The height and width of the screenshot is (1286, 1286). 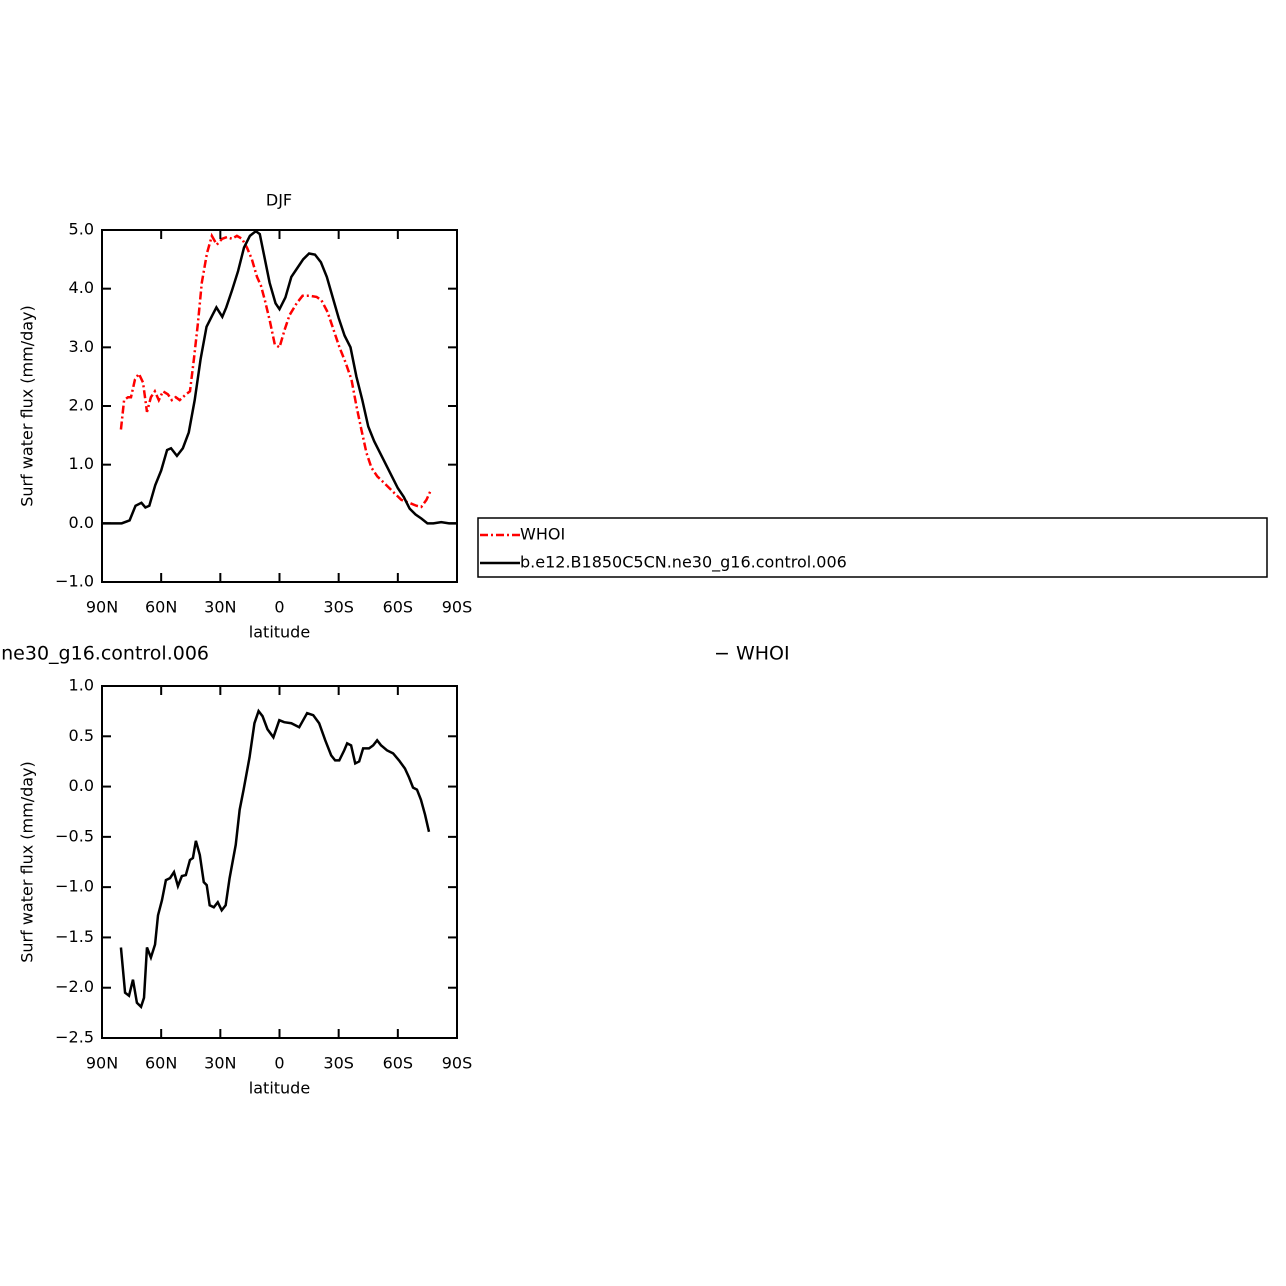 I want to click on y-tick-label: 3.0, so click(x=81, y=346).